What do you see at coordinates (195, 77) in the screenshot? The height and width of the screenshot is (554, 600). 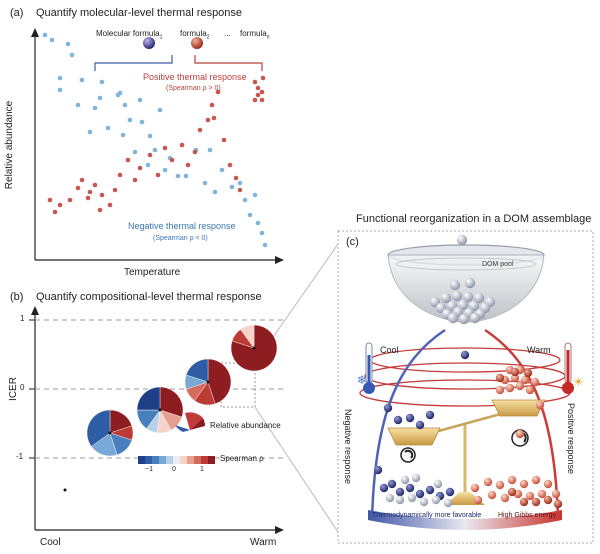 I see `positive-response-label: Positive thermal response` at bounding box center [195, 77].